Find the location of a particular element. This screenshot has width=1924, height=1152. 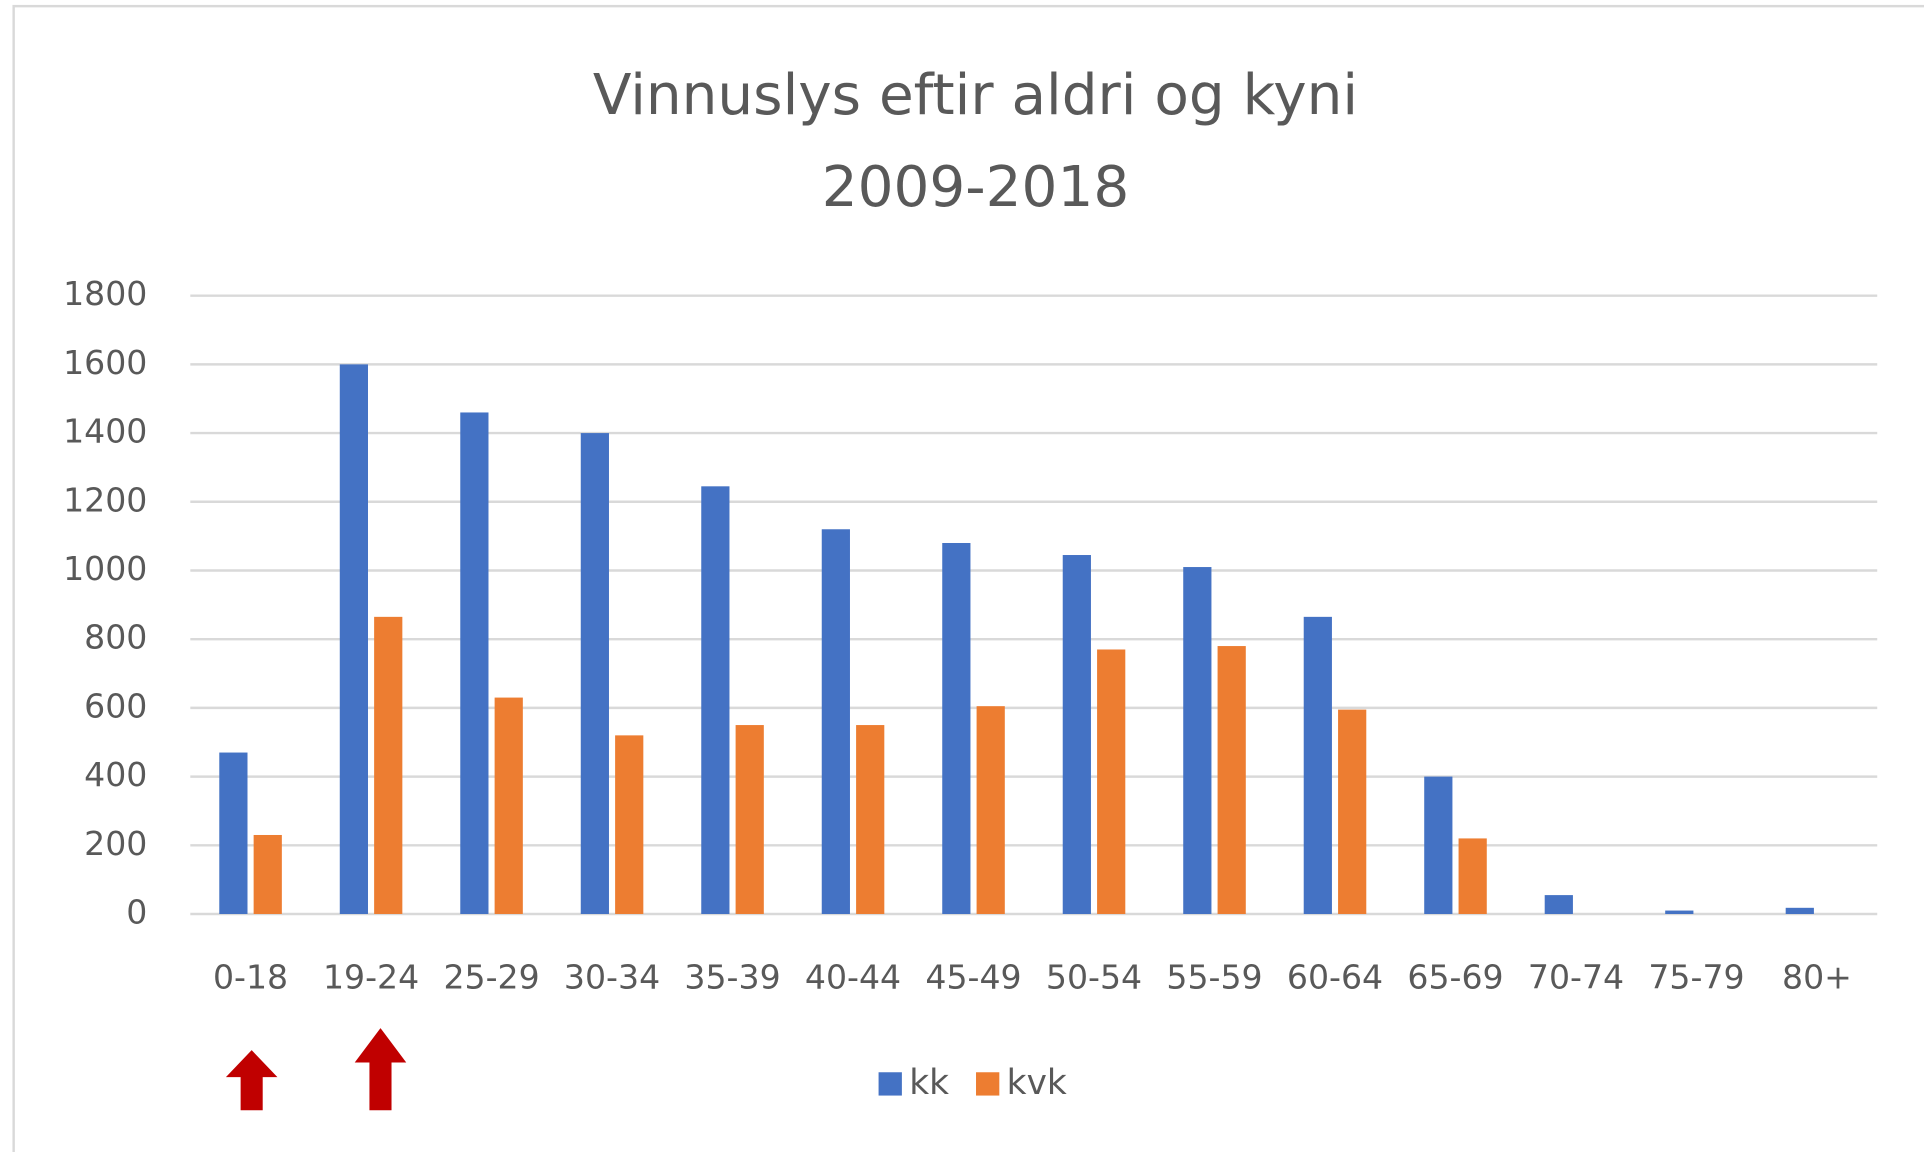

x-tick-label: 70-74 is located at coordinates (1576, 977).